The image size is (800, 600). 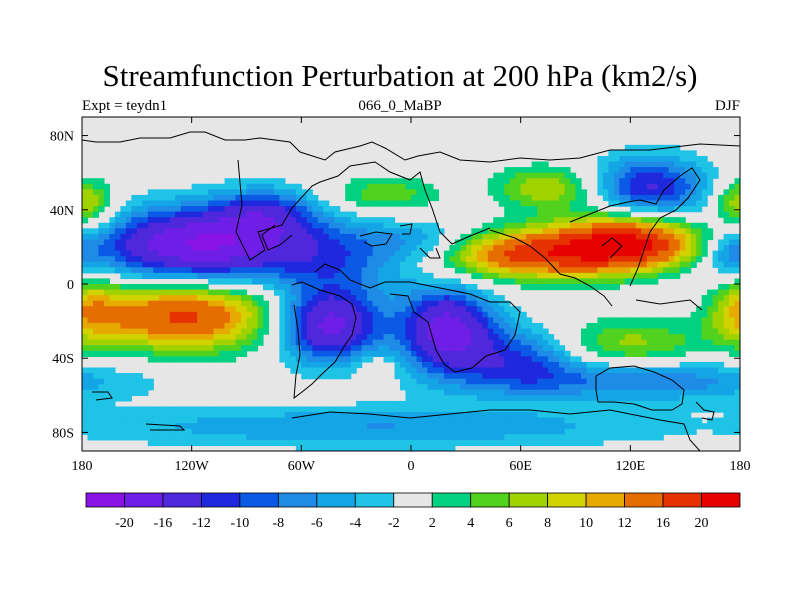 What do you see at coordinates (163, 523) in the screenshot?
I see `colorbar-label: -16` at bounding box center [163, 523].